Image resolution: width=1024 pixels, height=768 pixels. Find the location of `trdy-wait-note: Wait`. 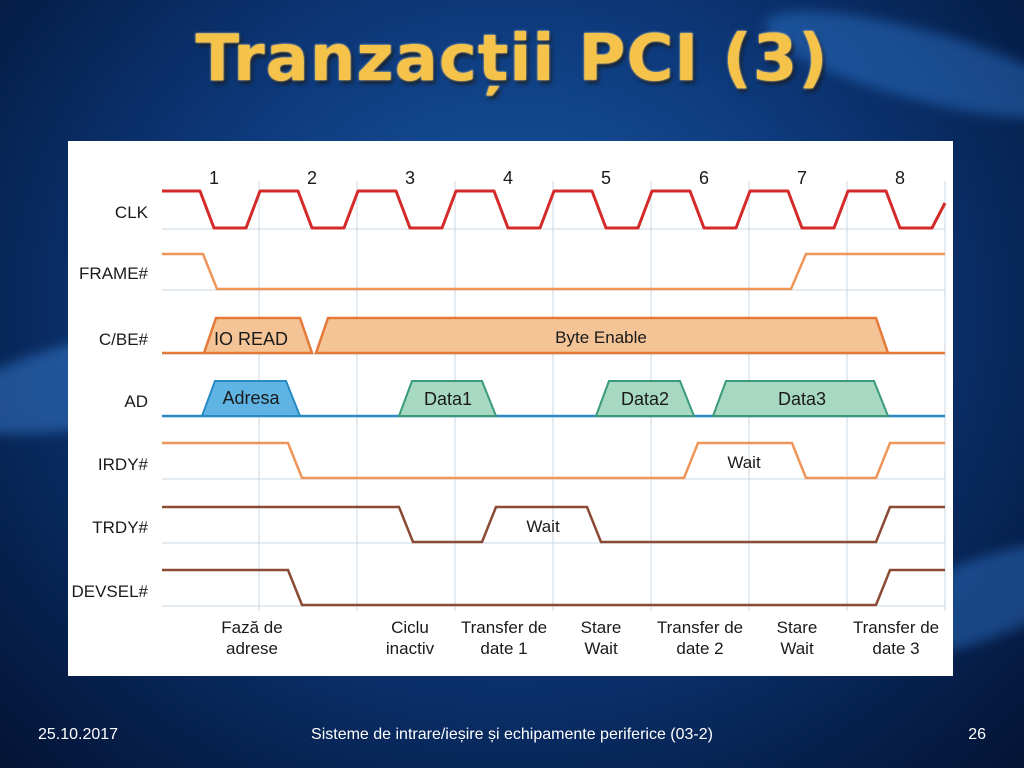

trdy-wait-note: Wait is located at coordinates (543, 526).